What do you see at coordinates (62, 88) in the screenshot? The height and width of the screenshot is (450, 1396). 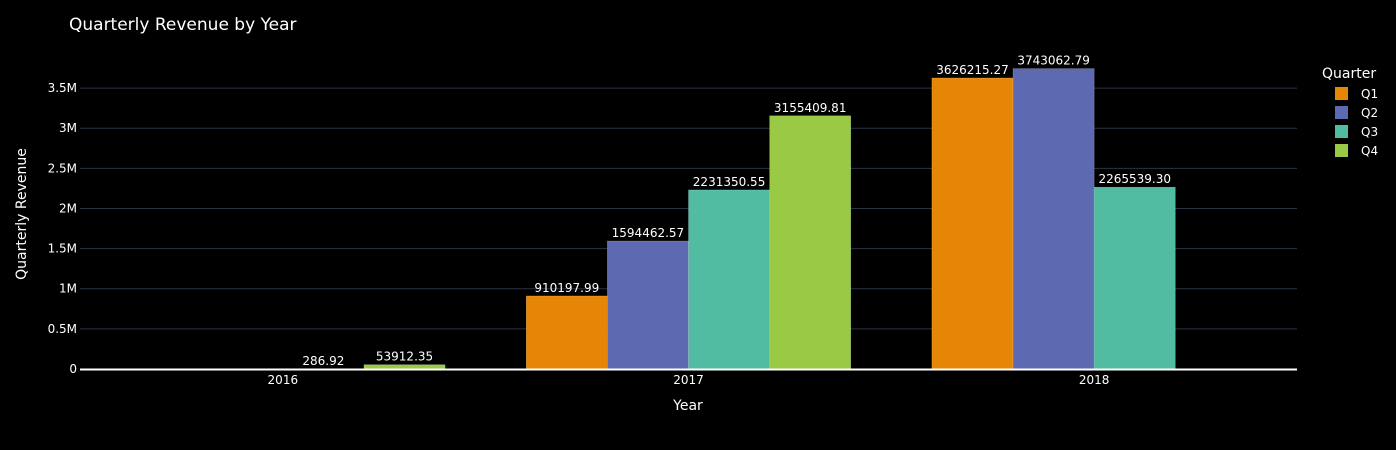 I see `y-tick-label: 3.5M` at bounding box center [62, 88].